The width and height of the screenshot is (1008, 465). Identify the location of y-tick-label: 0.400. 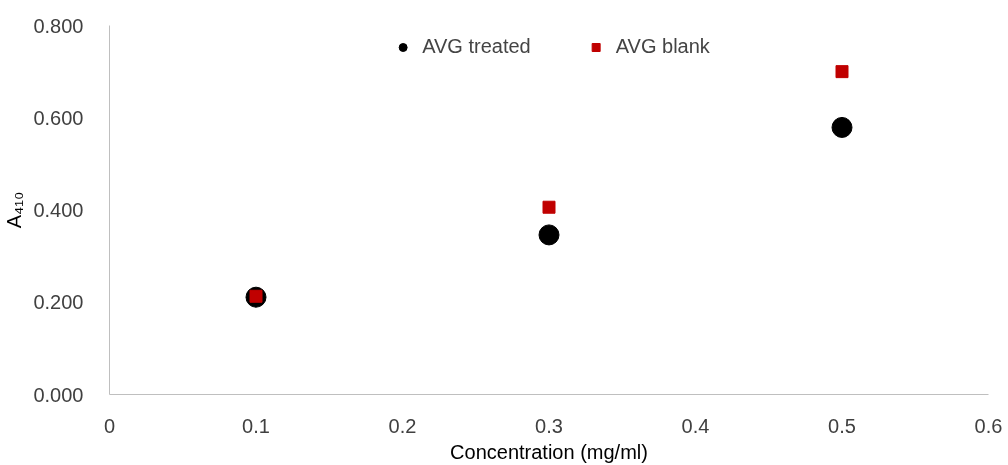
(58, 210).